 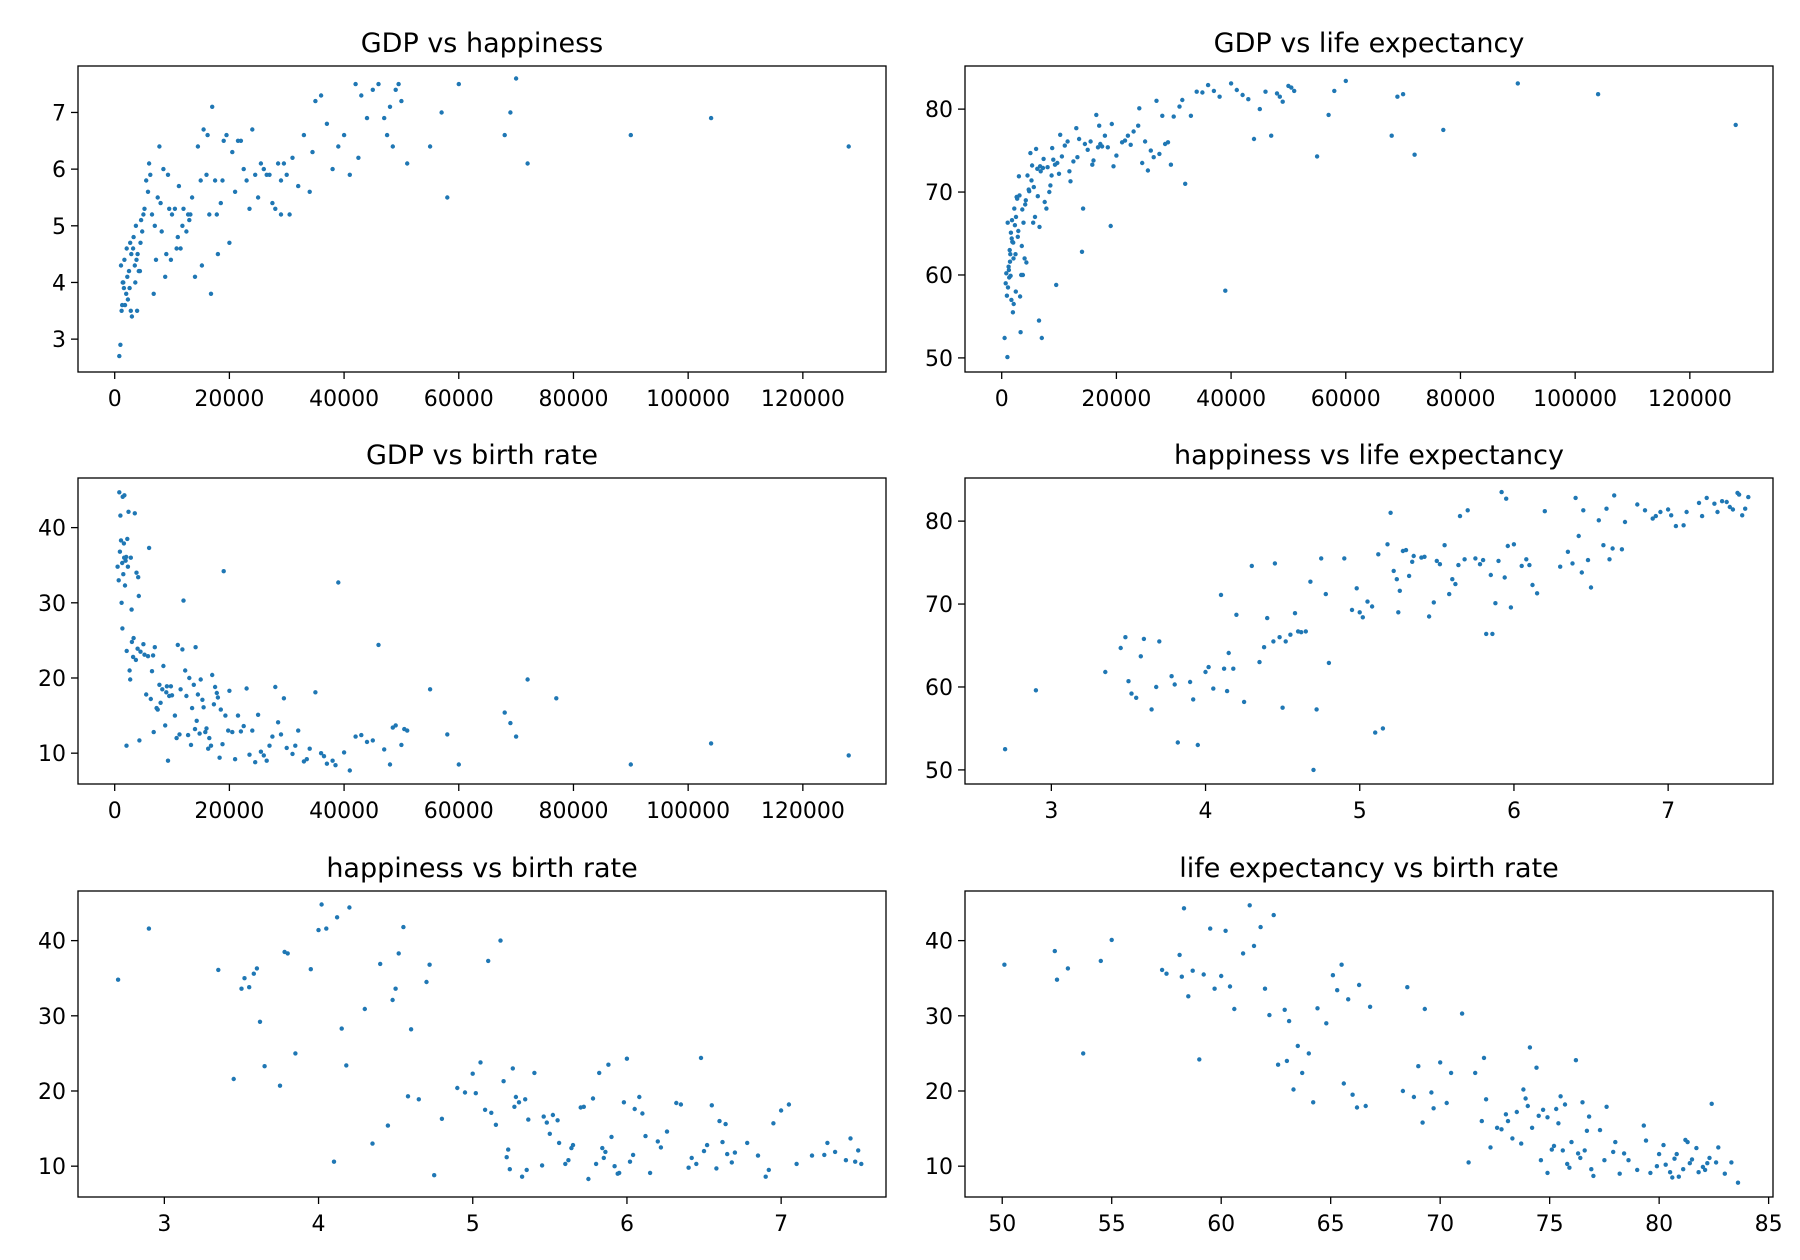 I want to click on scatter-points, so click(x=1370, y=219).